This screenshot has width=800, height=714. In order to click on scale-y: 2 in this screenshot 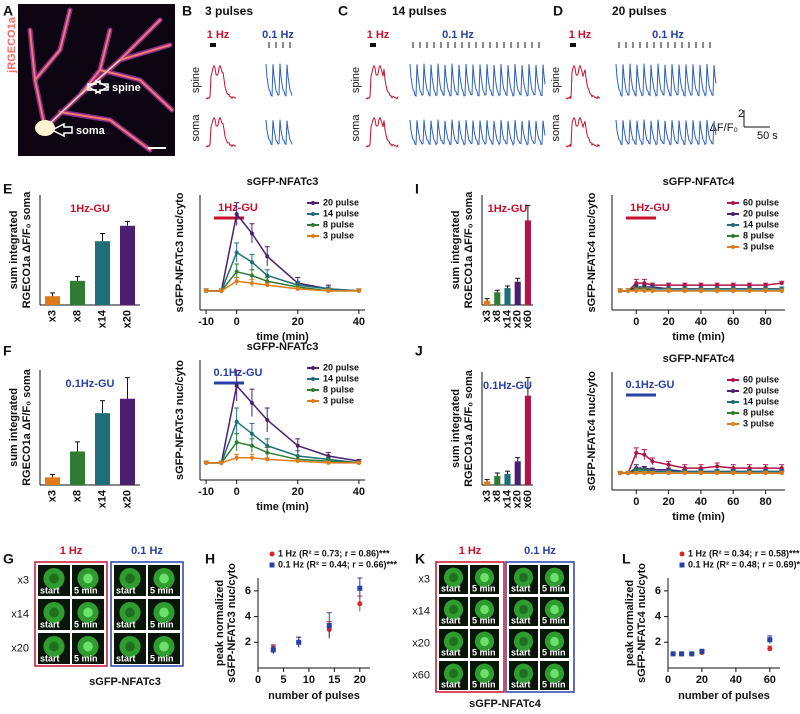, I will do `click(741, 114)`.